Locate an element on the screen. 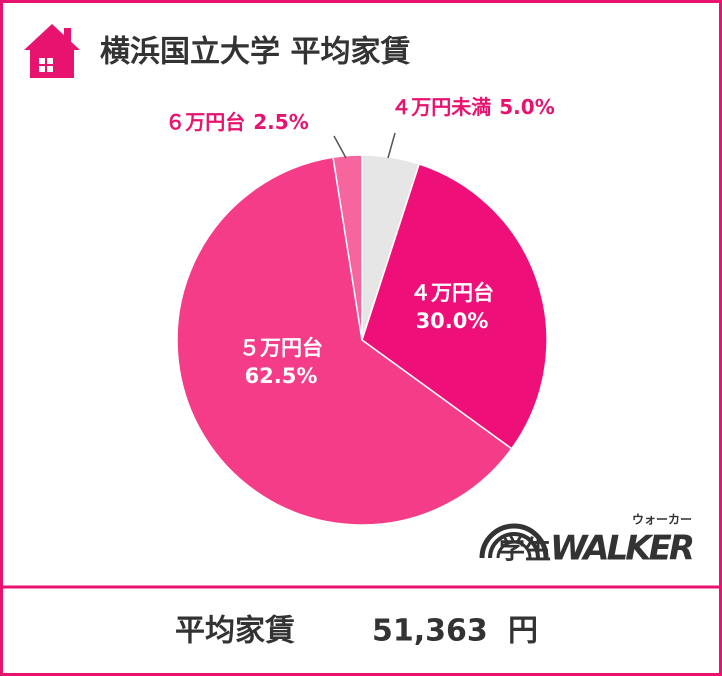 The image size is (722, 676). value-label: 62.5% is located at coordinates (281, 376).